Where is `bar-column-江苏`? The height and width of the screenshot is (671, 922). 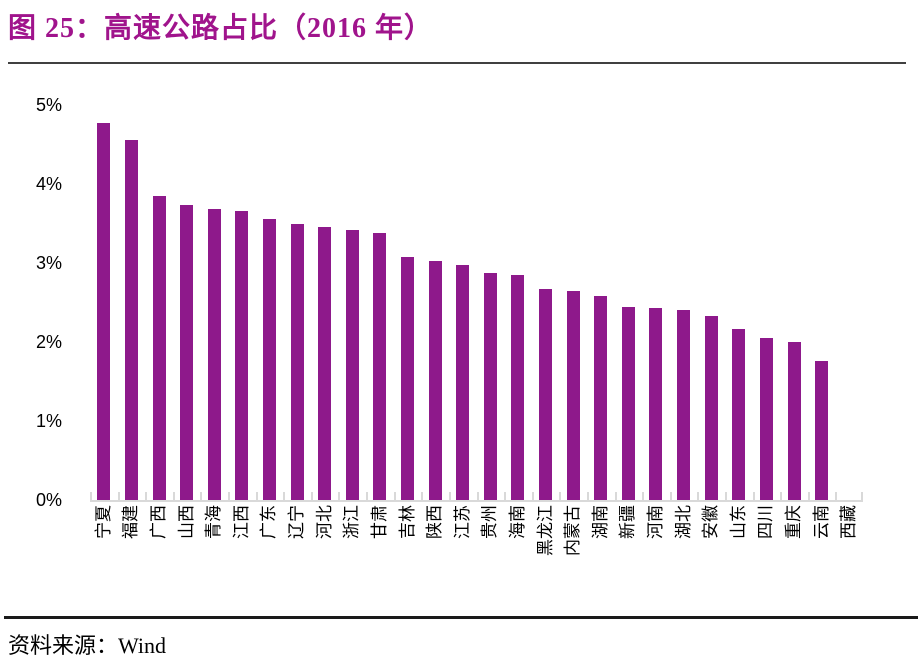 bar-column-江苏 is located at coordinates (463, 302).